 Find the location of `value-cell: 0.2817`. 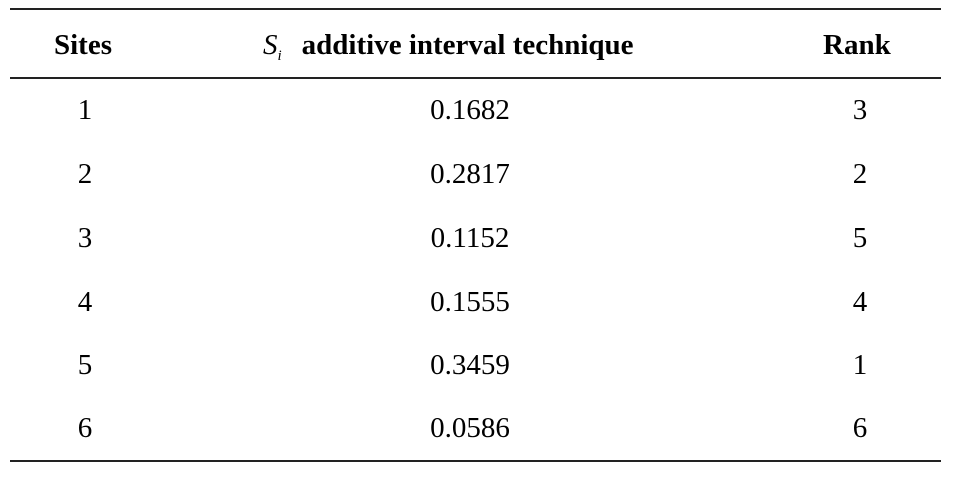

value-cell: 0.2817 is located at coordinates (470, 174).